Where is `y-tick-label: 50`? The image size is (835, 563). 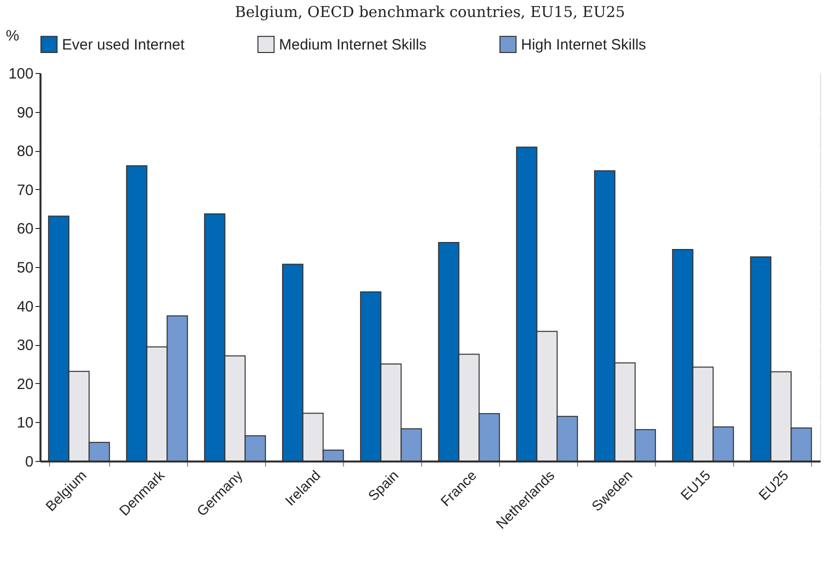
y-tick-label: 50 is located at coordinates (25, 268).